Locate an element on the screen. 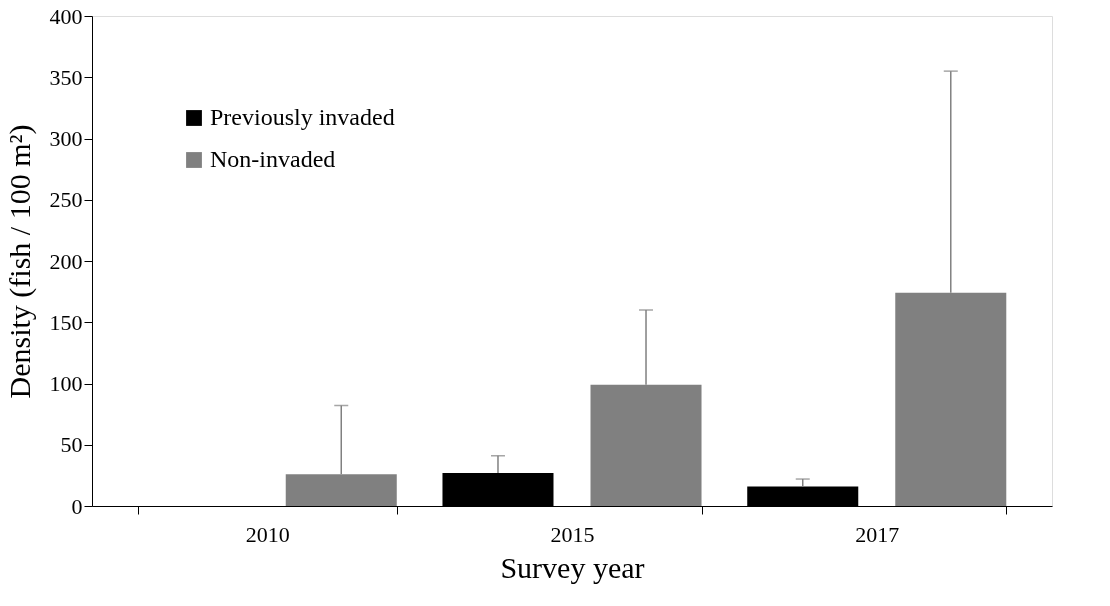 This screenshot has width=1110, height=606. y-tick-label: 300 is located at coordinates (66, 138).